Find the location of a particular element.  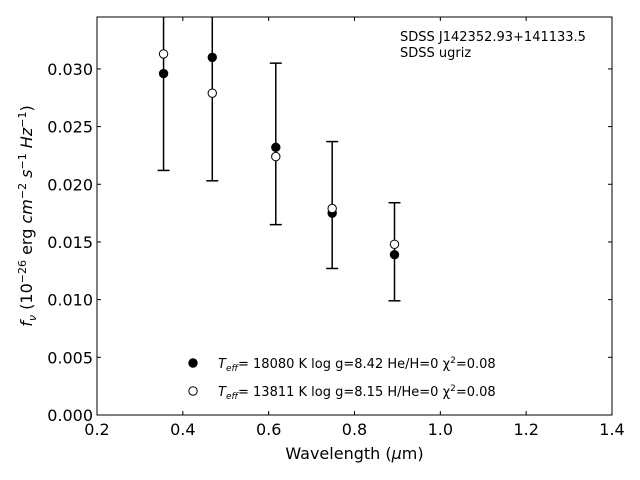

x-tick-label: 0.8 is located at coordinates (354, 429).